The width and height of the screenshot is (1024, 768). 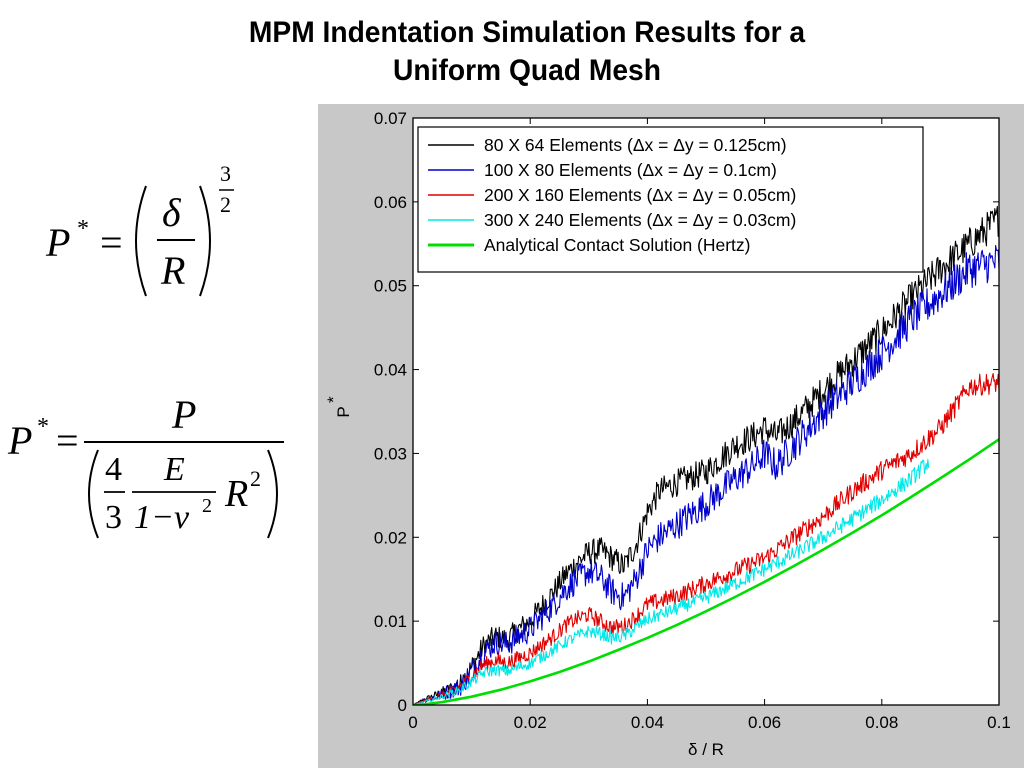 I want to click on eq2-radius: R, so click(x=236, y=494).